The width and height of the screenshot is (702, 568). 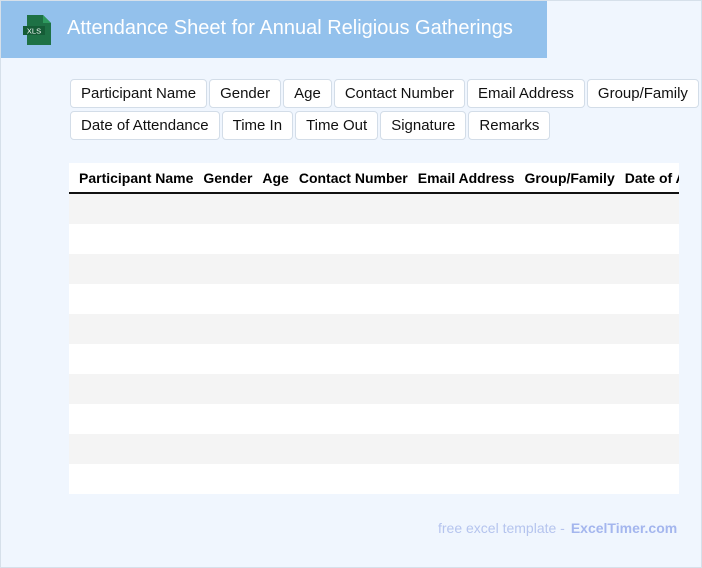 I want to click on field-chip: Age, so click(x=307, y=93).